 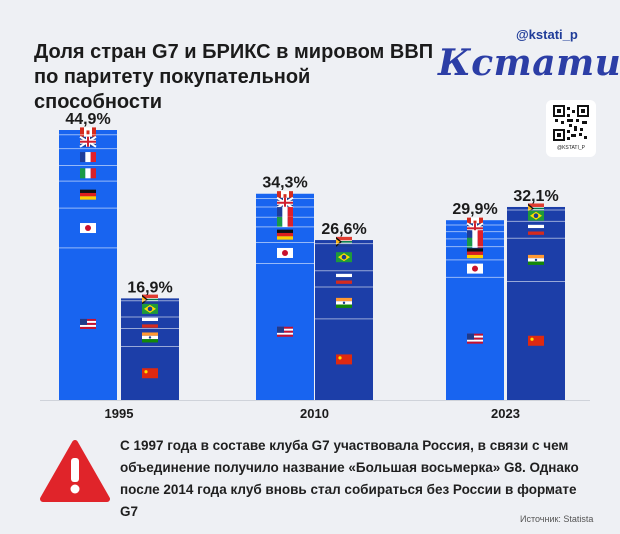 I want to click on bar-брикс-2010-body, so click(x=344, y=320).